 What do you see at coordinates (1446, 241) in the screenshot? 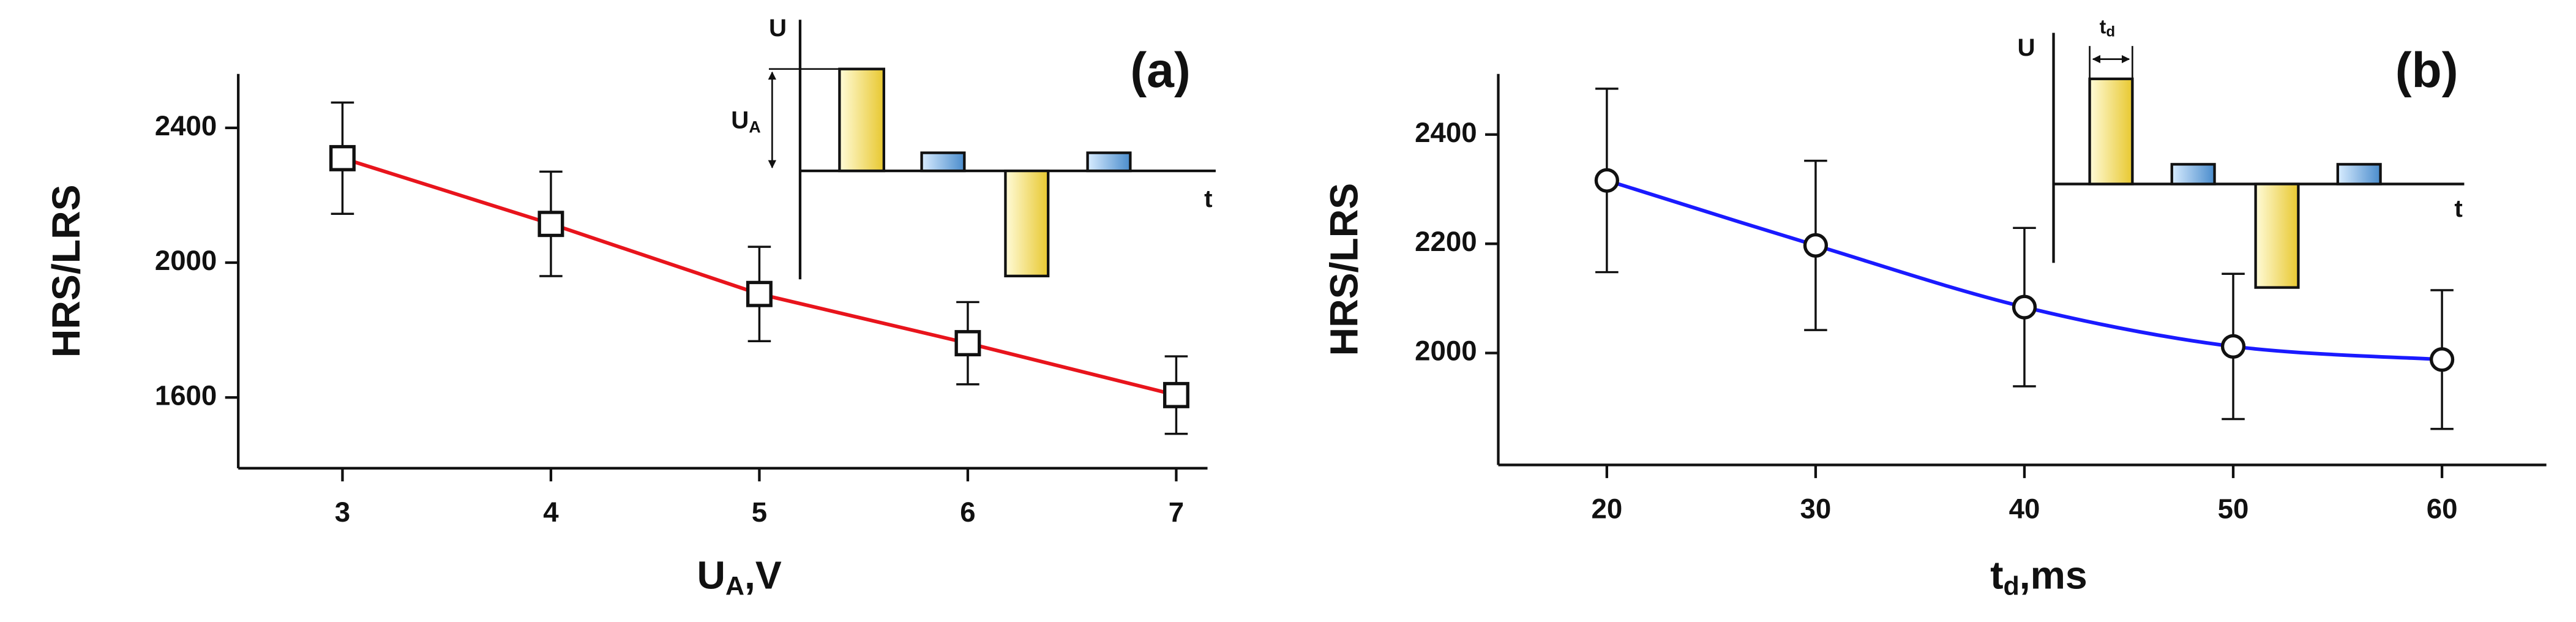
I see `y-tick-label: 2200` at bounding box center [1446, 241].